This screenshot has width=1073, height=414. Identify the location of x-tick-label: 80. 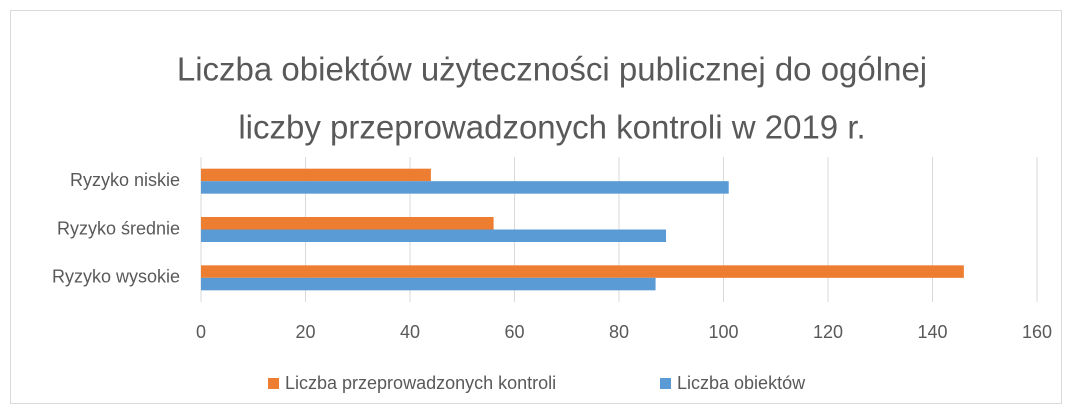
(619, 332).